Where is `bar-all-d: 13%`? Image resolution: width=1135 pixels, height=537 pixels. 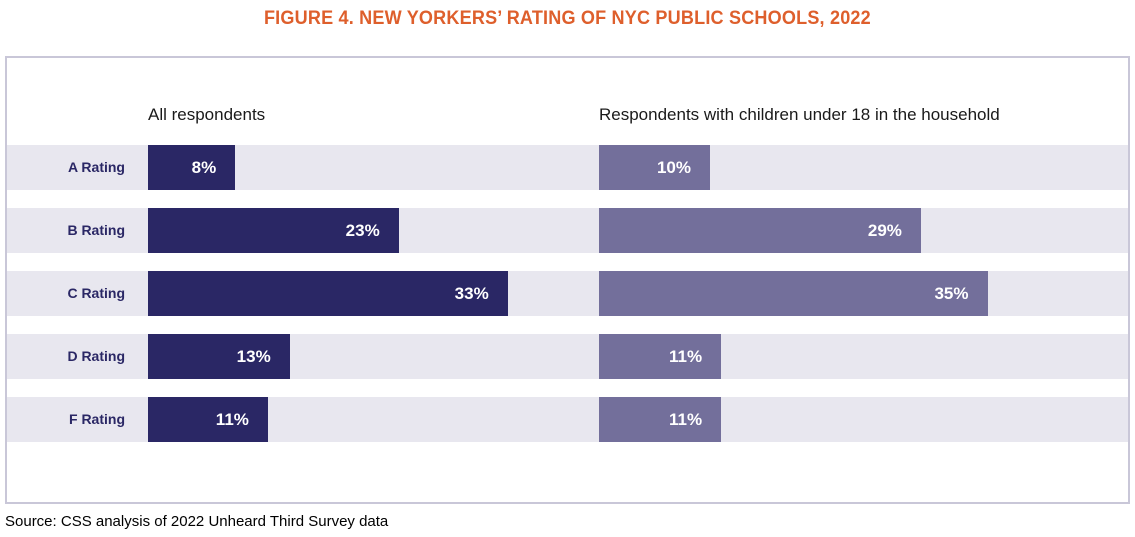
bar-all-d: 13% is located at coordinates (219, 356).